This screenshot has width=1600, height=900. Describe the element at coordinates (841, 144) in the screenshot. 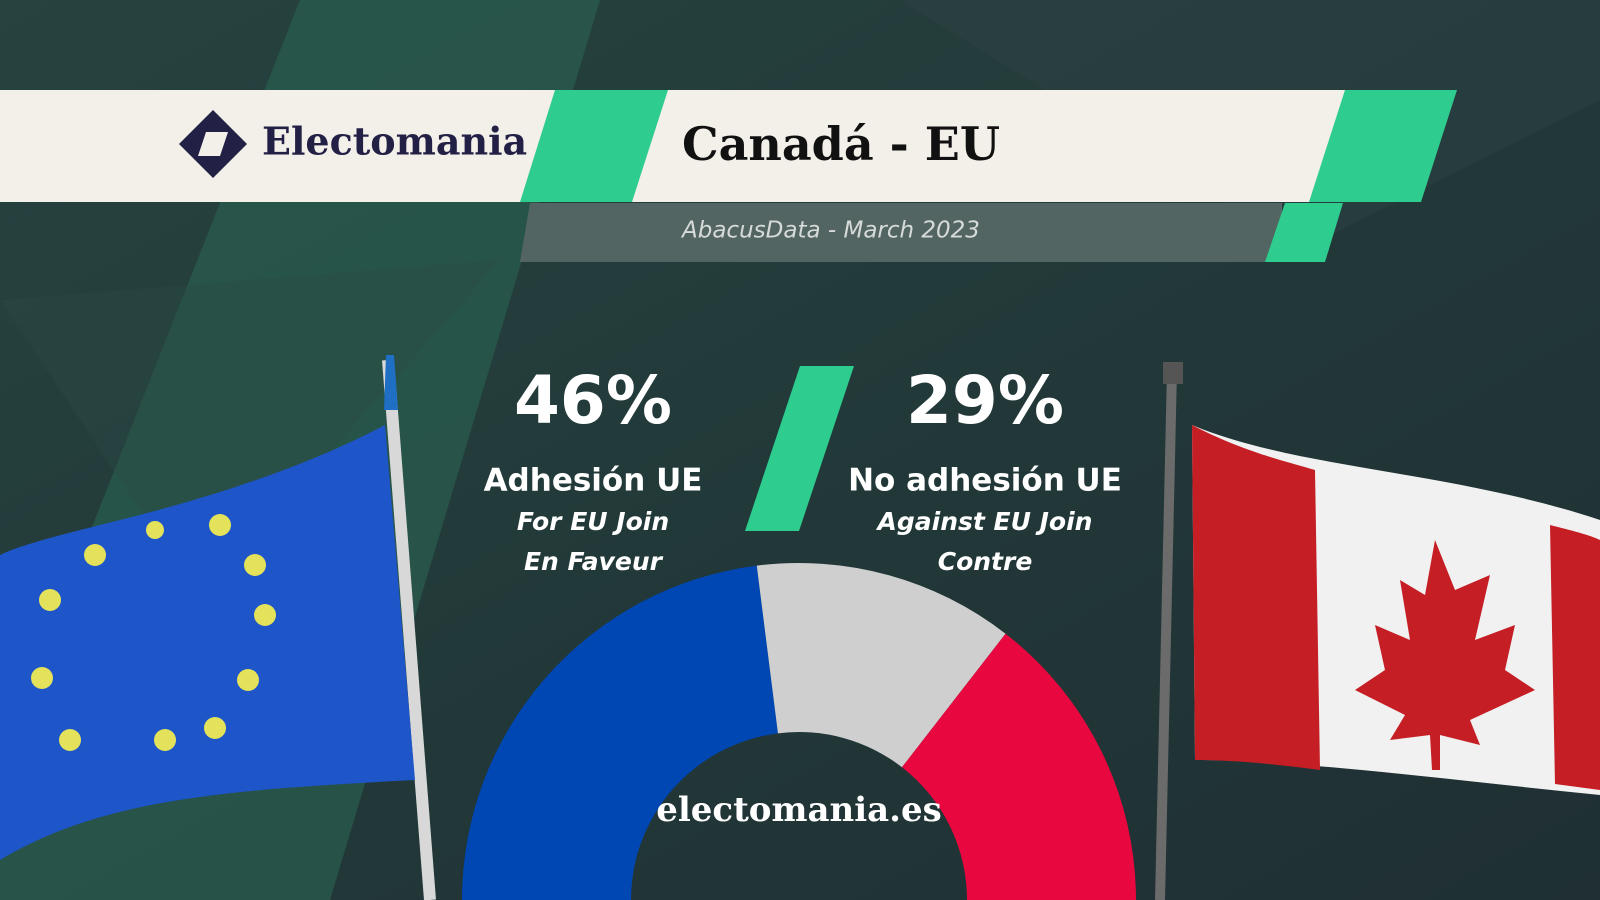

I see `title: Canadá - EU` at that location.